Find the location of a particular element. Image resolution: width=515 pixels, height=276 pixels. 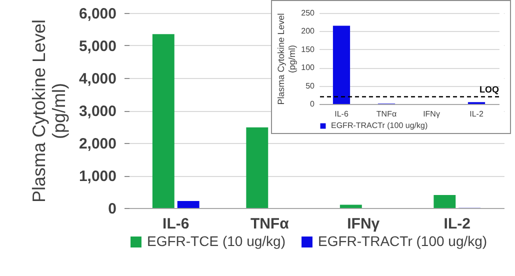

ref-line-label: LOQ is located at coordinates (489, 89).